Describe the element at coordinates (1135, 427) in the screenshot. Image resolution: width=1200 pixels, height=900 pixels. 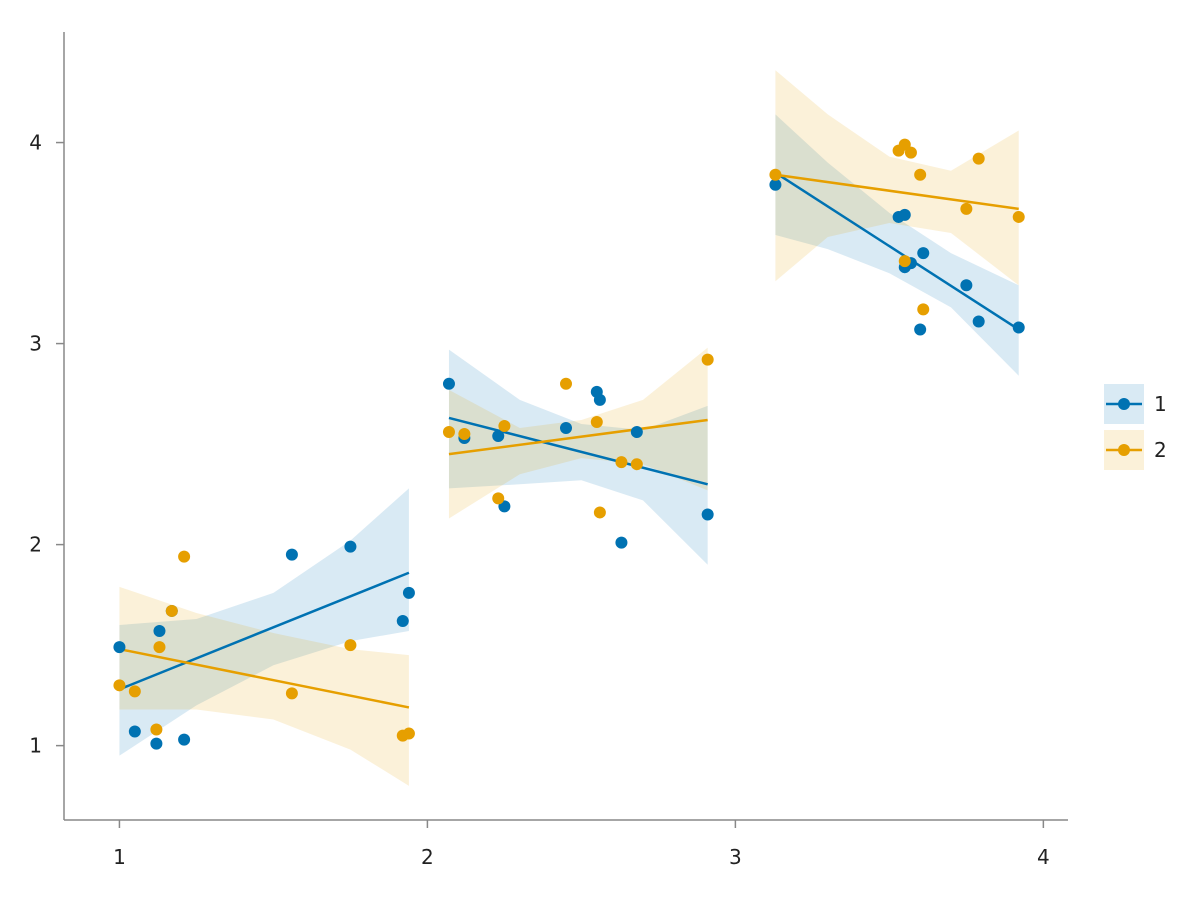
I see `legend: 12` at that location.